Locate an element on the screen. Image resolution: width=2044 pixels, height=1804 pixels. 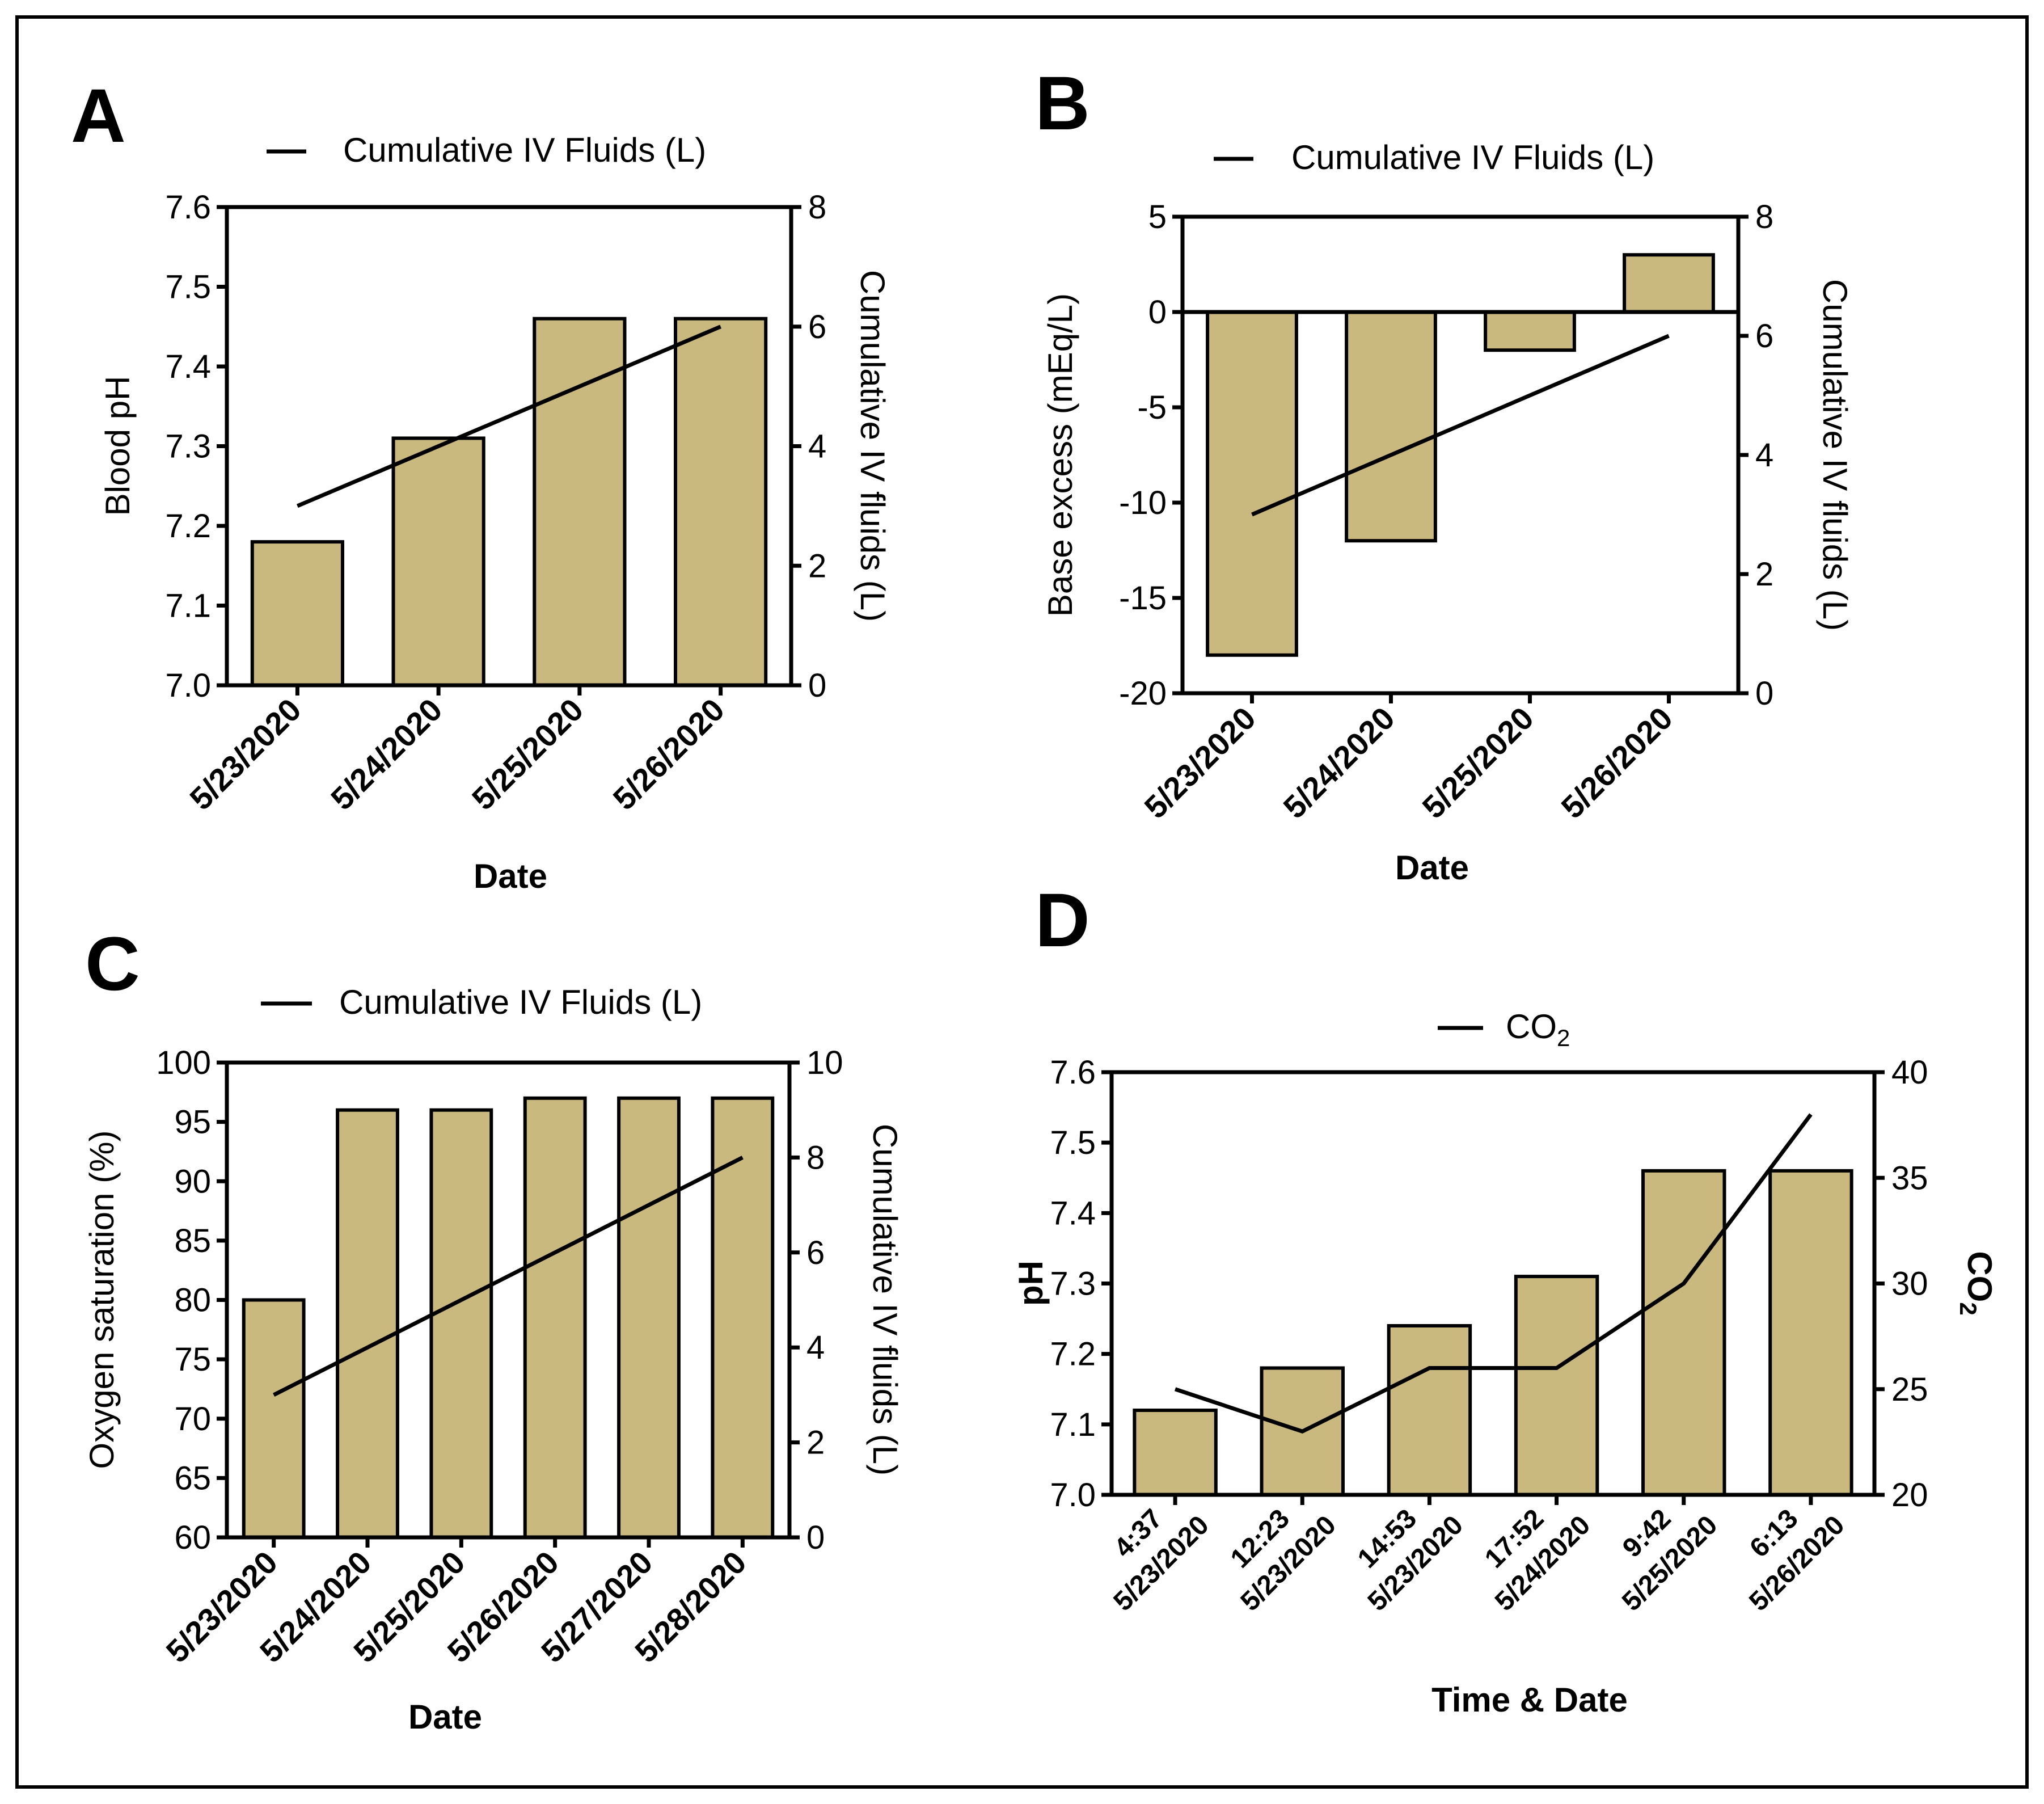
x-axis-title: Time & Date is located at coordinates (1530, 1700).